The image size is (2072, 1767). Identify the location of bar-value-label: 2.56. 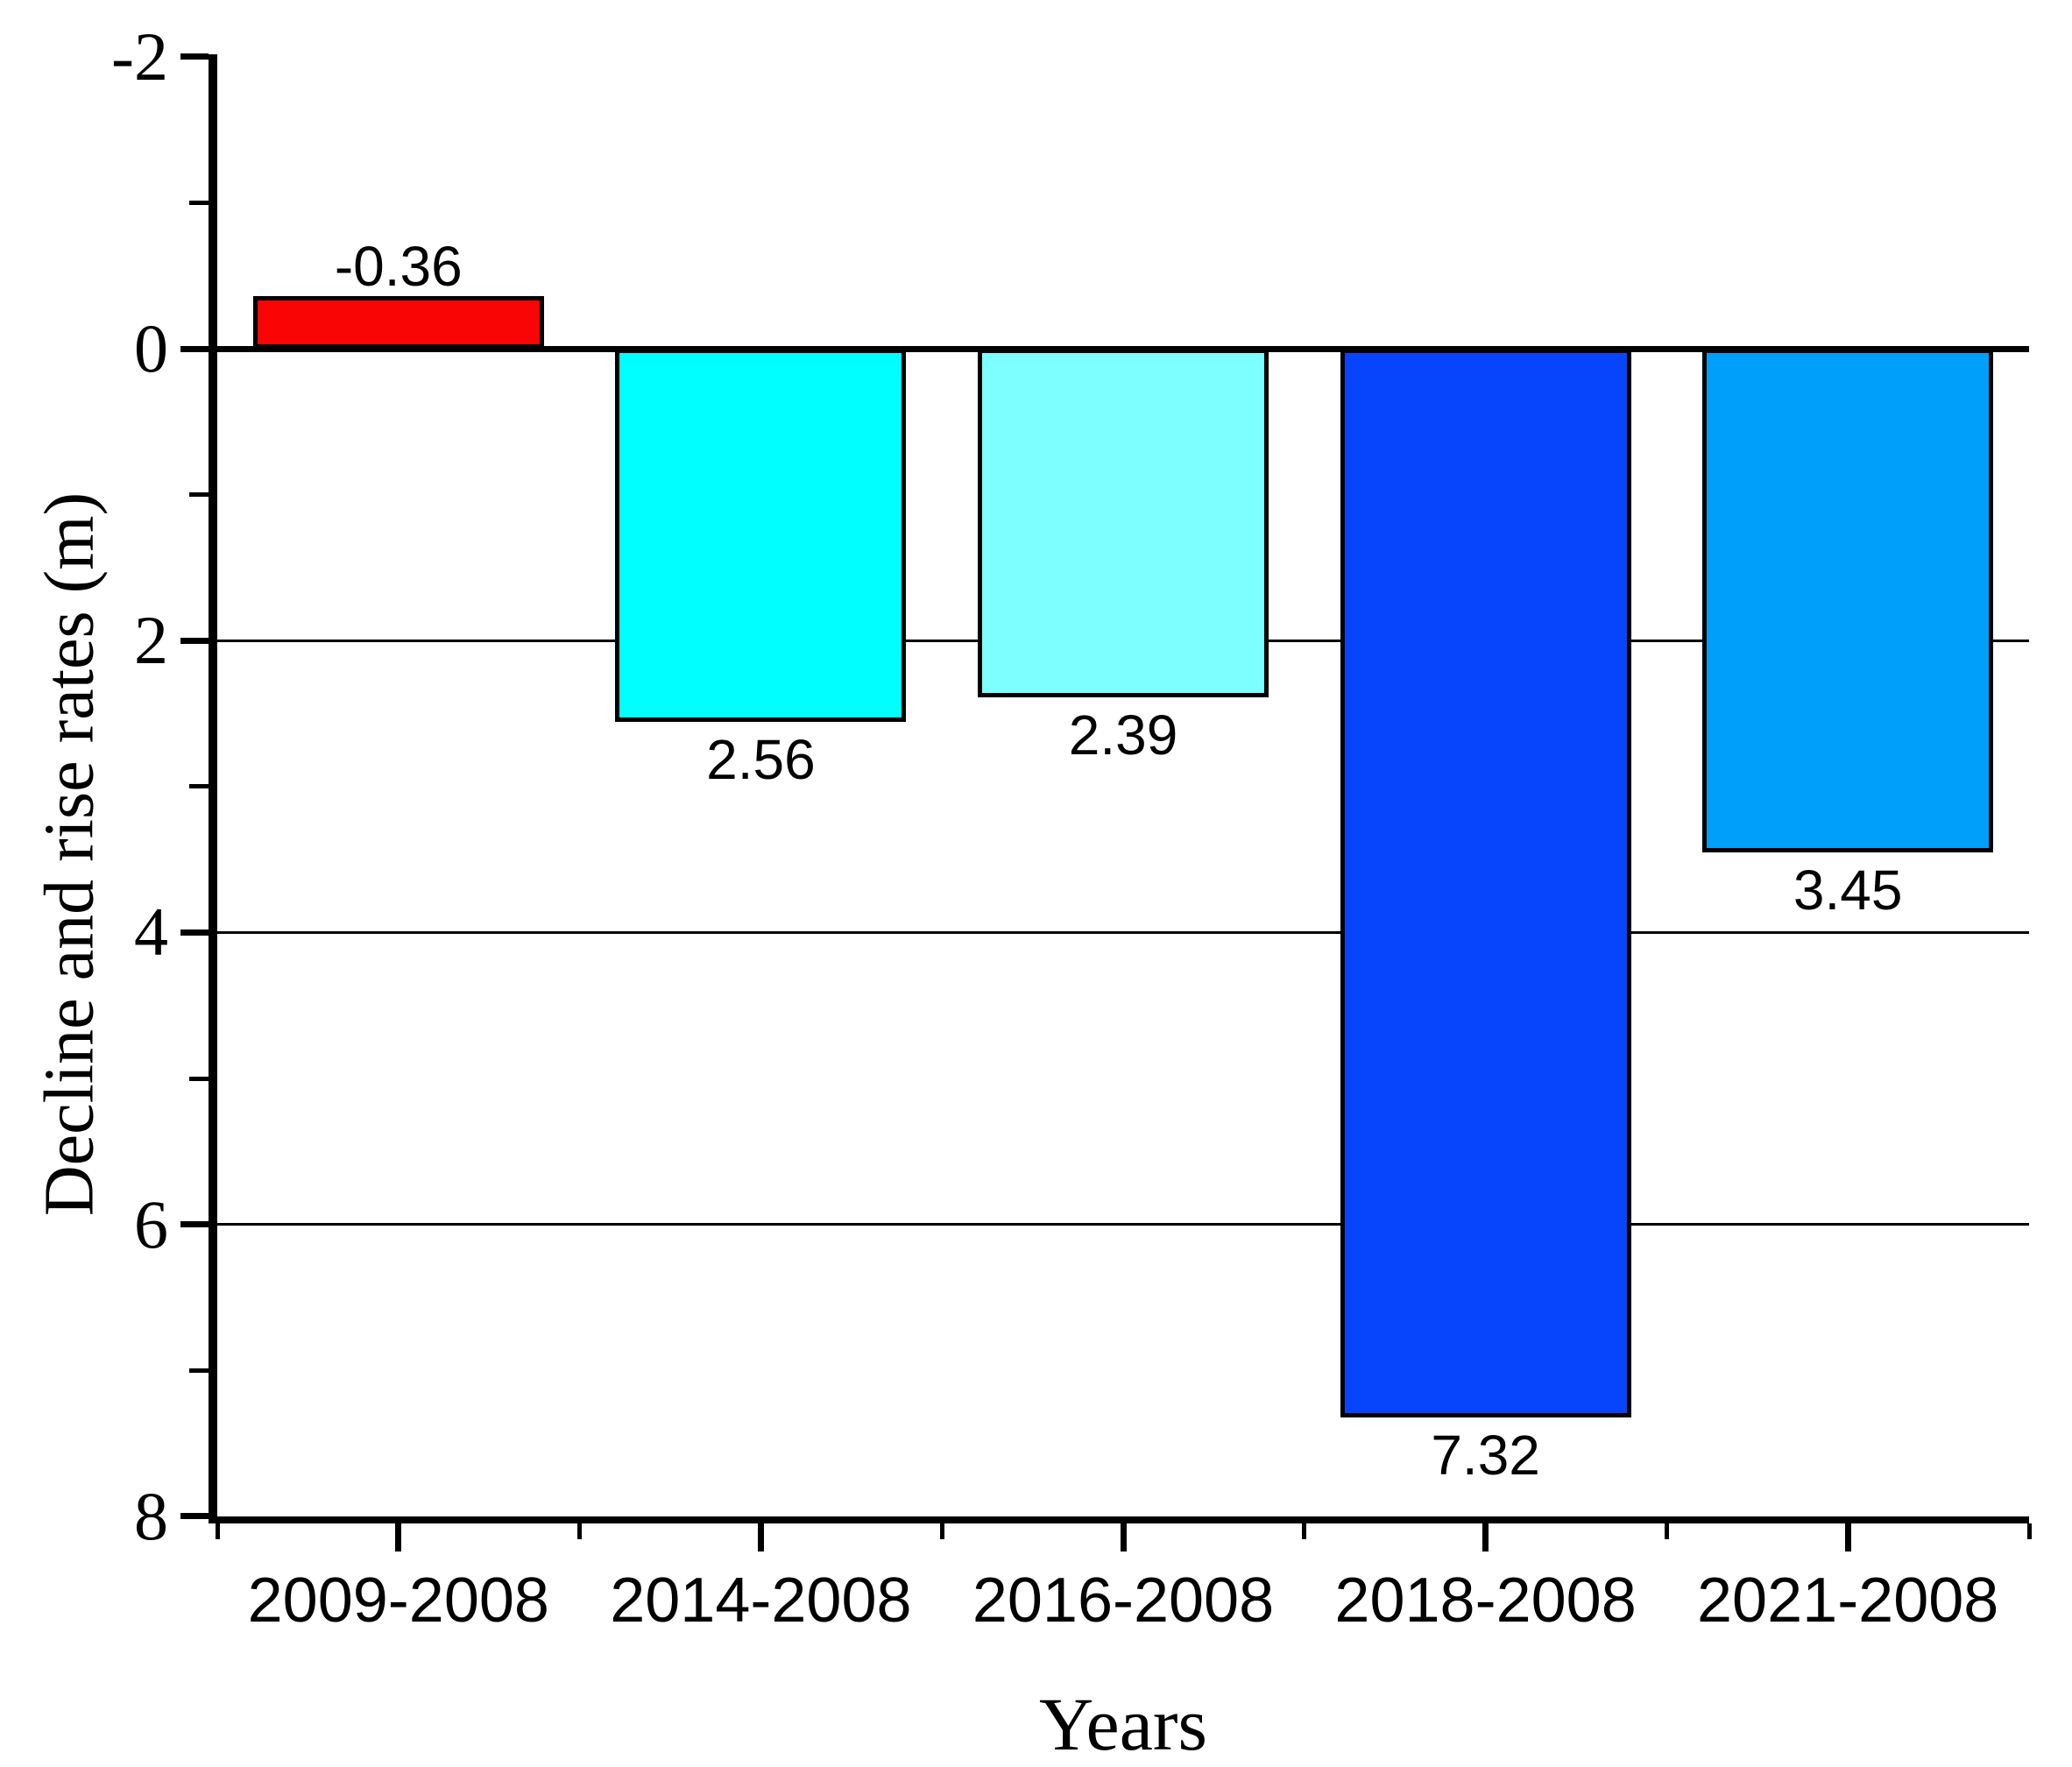
(761, 760).